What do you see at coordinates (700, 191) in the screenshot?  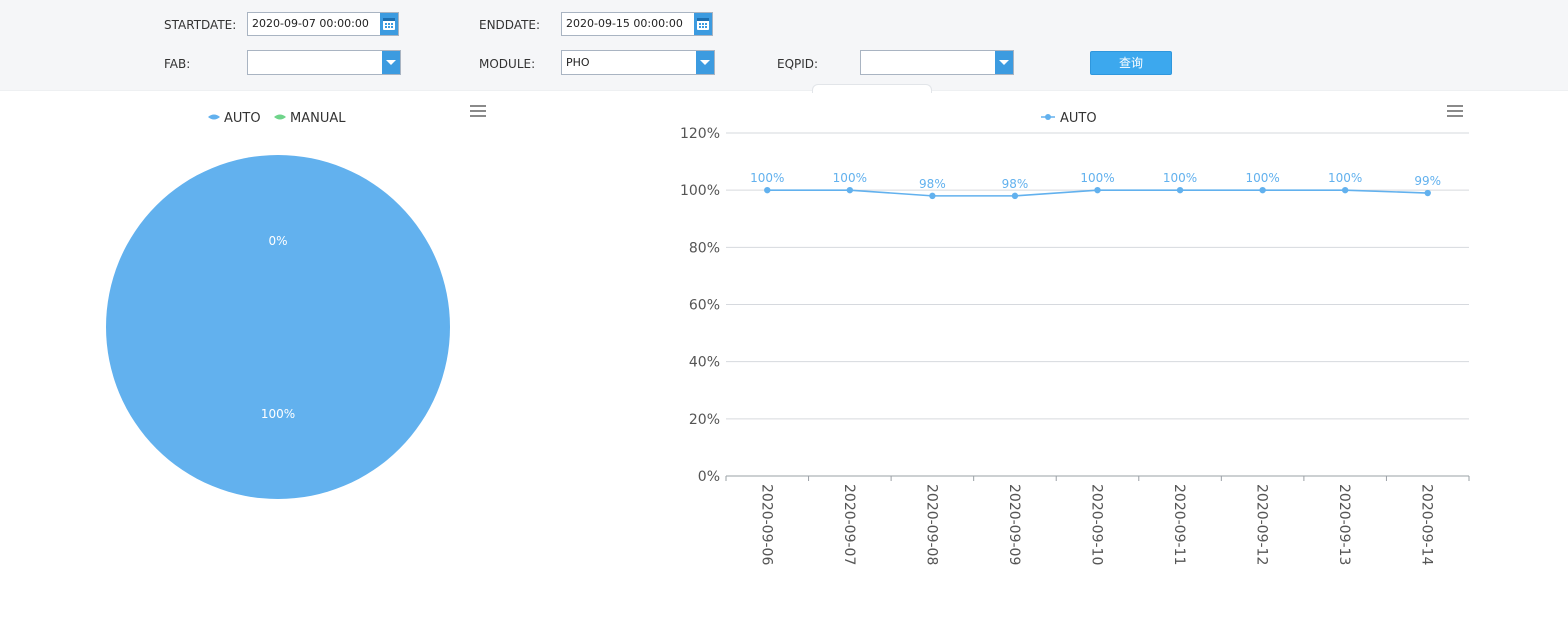 I see `y-tick-label: 100%` at bounding box center [700, 191].